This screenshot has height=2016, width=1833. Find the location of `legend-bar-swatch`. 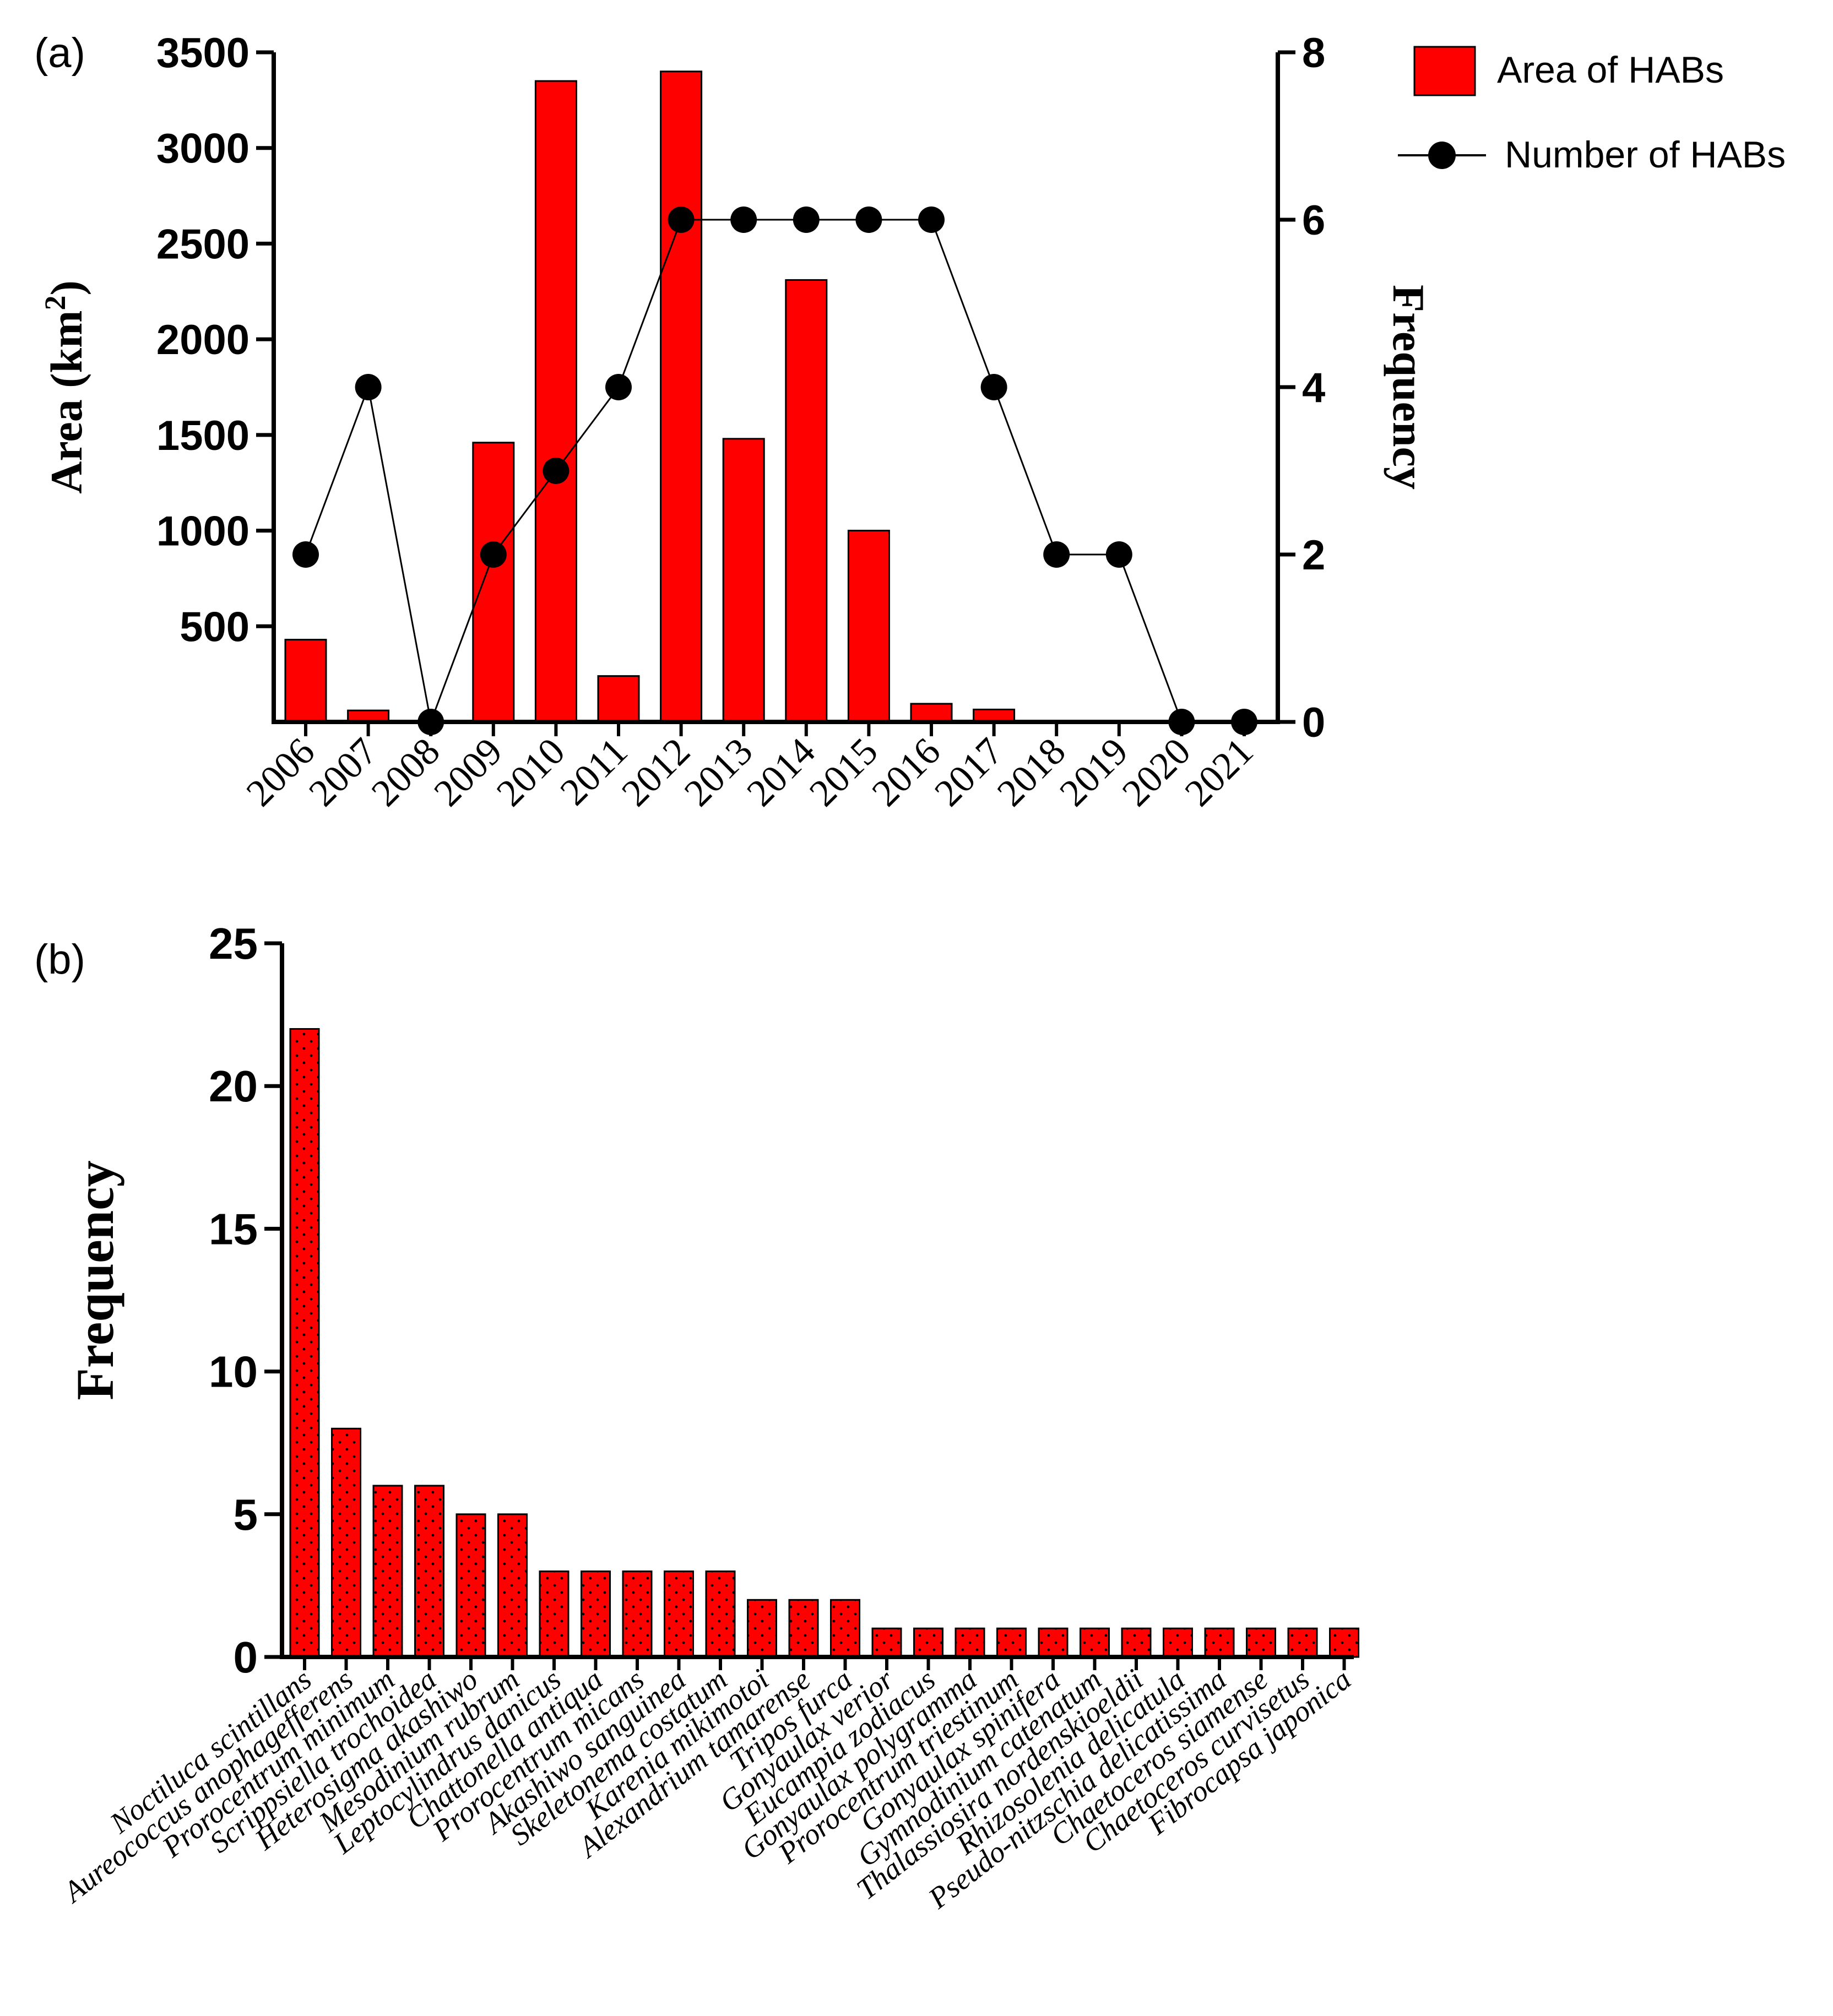

legend-bar-swatch is located at coordinates (1444, 71).